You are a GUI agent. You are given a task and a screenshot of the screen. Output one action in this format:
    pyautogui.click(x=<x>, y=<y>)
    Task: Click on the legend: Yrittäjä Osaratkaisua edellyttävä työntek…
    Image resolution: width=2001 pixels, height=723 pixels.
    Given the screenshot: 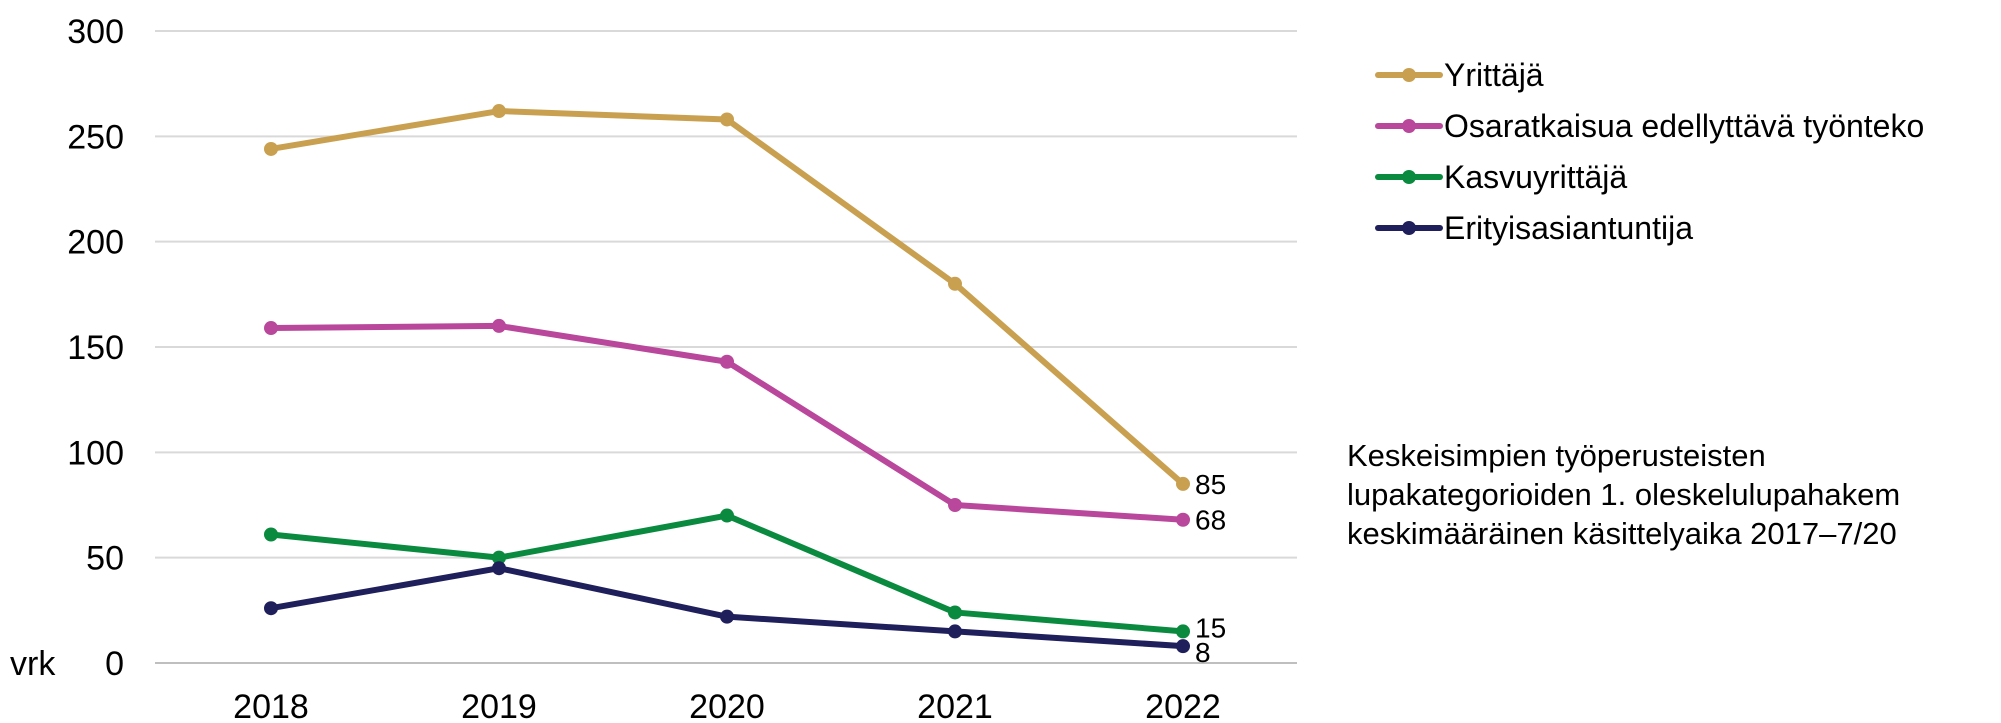 What is the action you would take?
    pyautogui.click(x=1649, y=151)
    